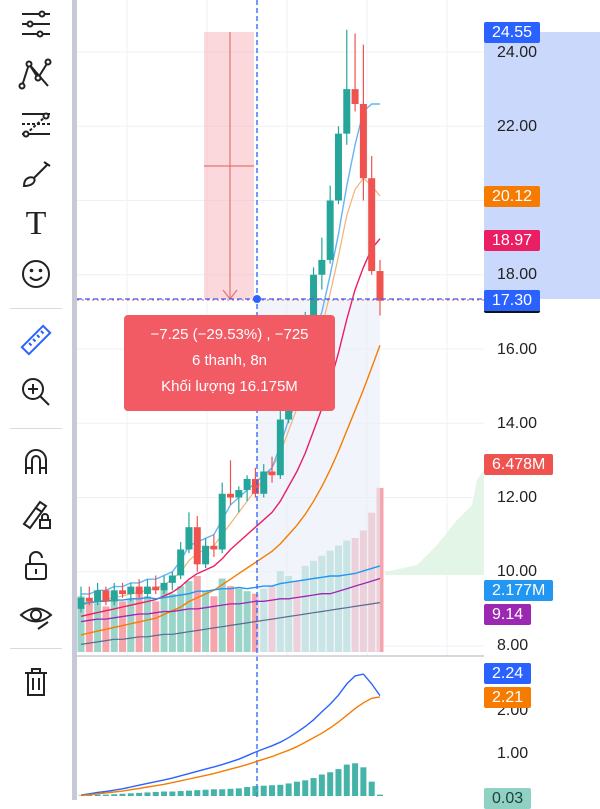  I want to click on unlock-icon, so click(36, 566).